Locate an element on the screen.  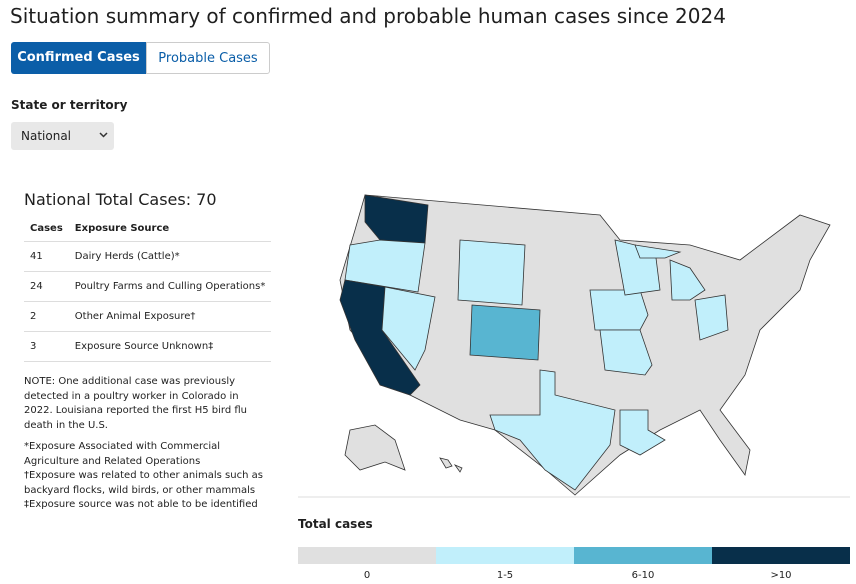
summary-heading: National Total Cases: 70 is located at coordinates (120, 199).